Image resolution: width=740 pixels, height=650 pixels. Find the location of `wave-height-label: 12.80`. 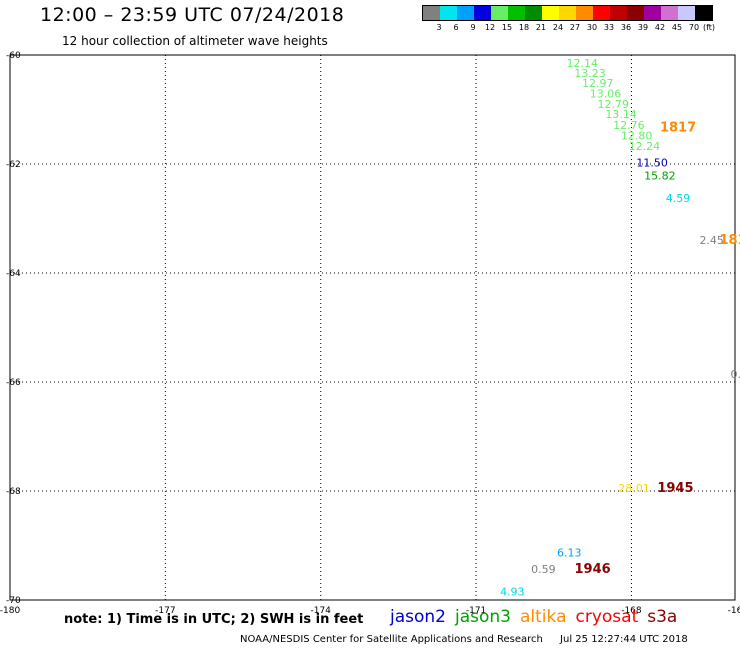

wave-height-label: 12.80 is located at coordinates (637, 135).